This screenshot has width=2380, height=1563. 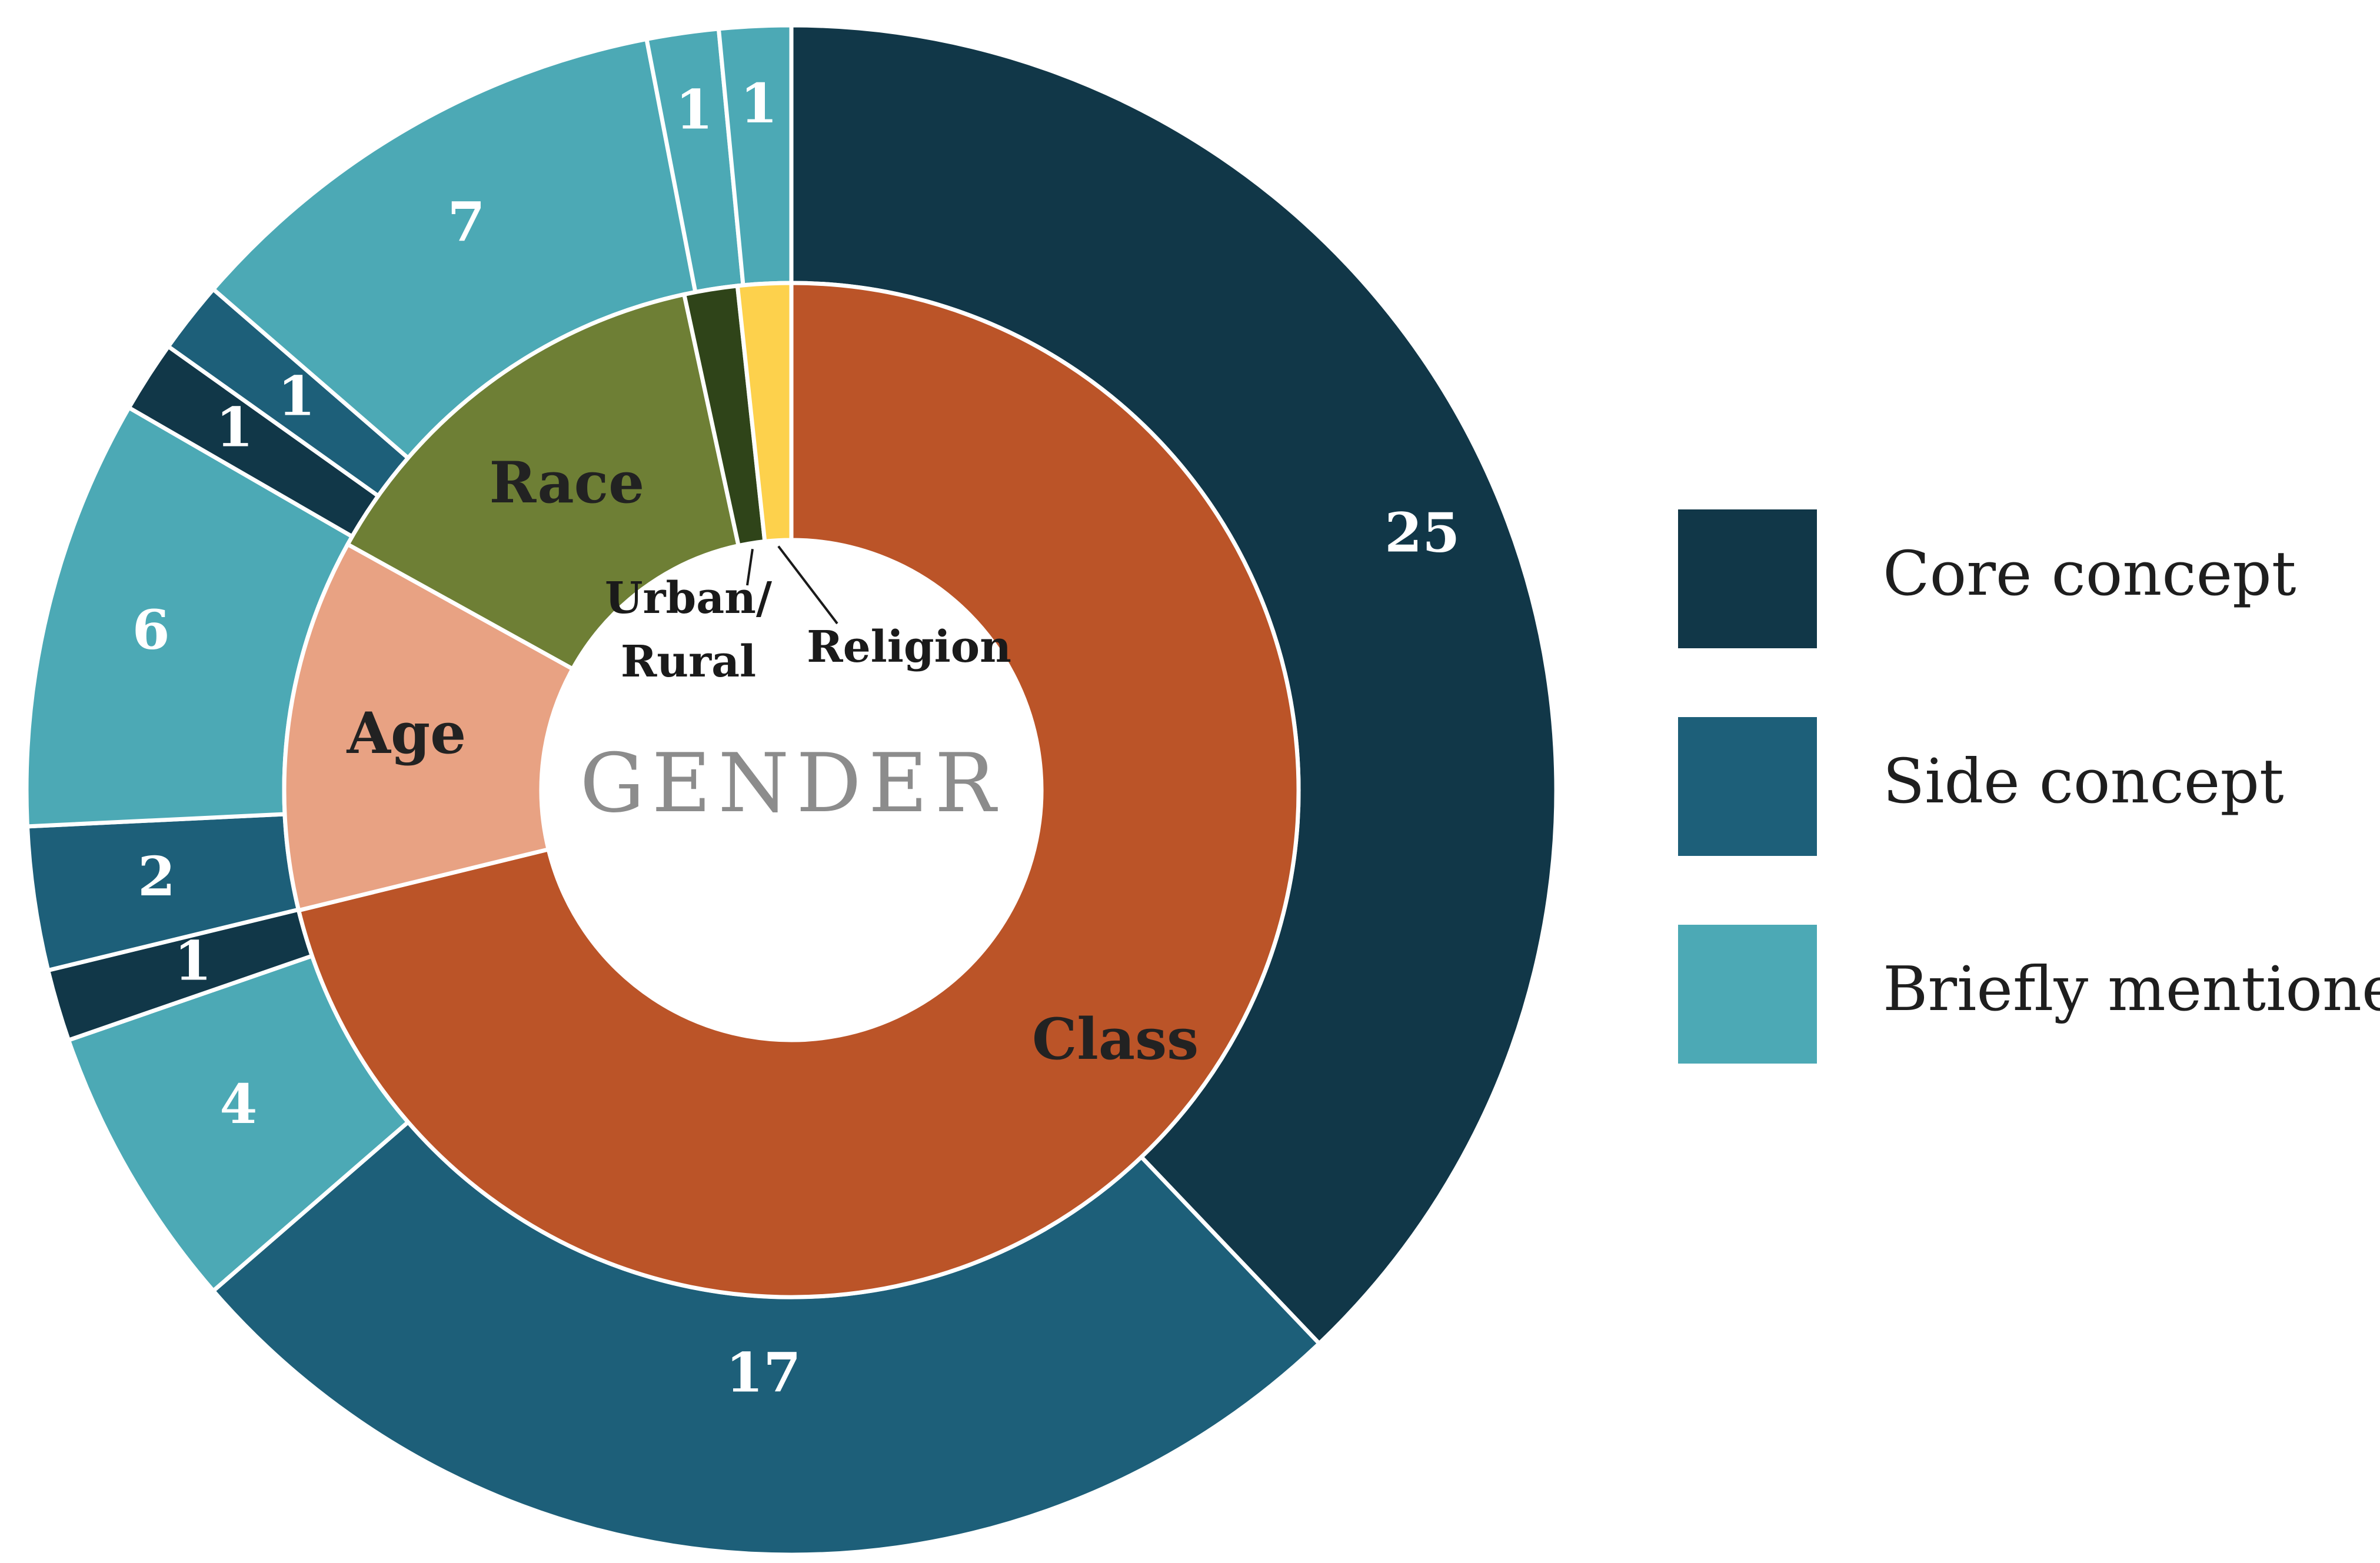 What do you see at coordinates (1115, 1039) in the screenshot?
I see `inner-category-label: Class` at bounding box center [1115, 1039].